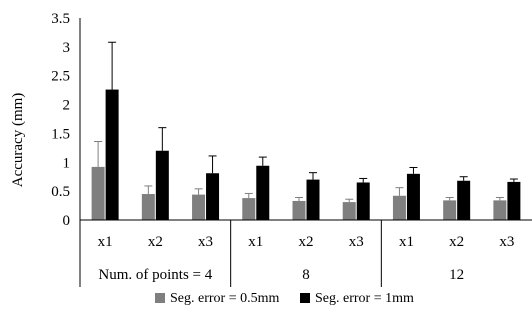 The width and height of the screenshot is (532, 321). What do you see at coordinates (60, 77) in the screenshot?
I see `y-tick-label: 2.5` at bounding box center [60, 77].